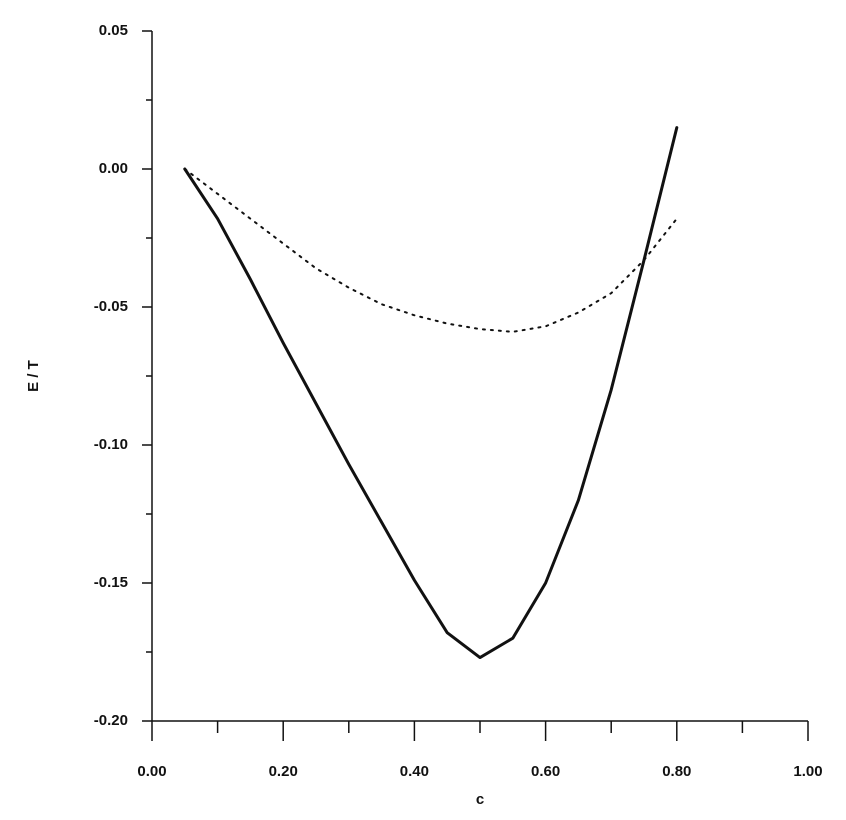  I want to click on y-tick-label: 0.05, so click(113, 30).